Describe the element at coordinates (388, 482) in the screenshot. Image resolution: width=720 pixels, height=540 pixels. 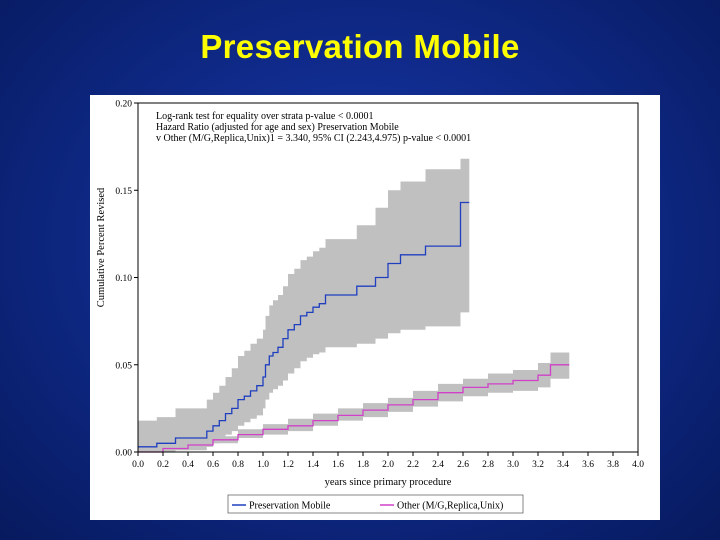
I see `x-axis-label: years since primary procedure` at that location.